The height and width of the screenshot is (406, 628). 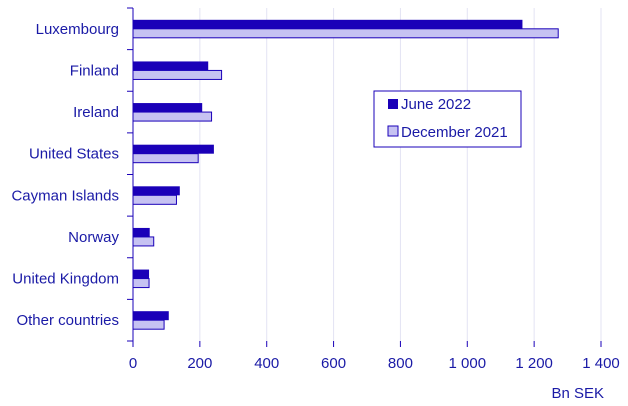 What do you see at coordinates (199, 363) in the screenshot?
I see `x-tick-label: 200` at bounding box center [199, 363].